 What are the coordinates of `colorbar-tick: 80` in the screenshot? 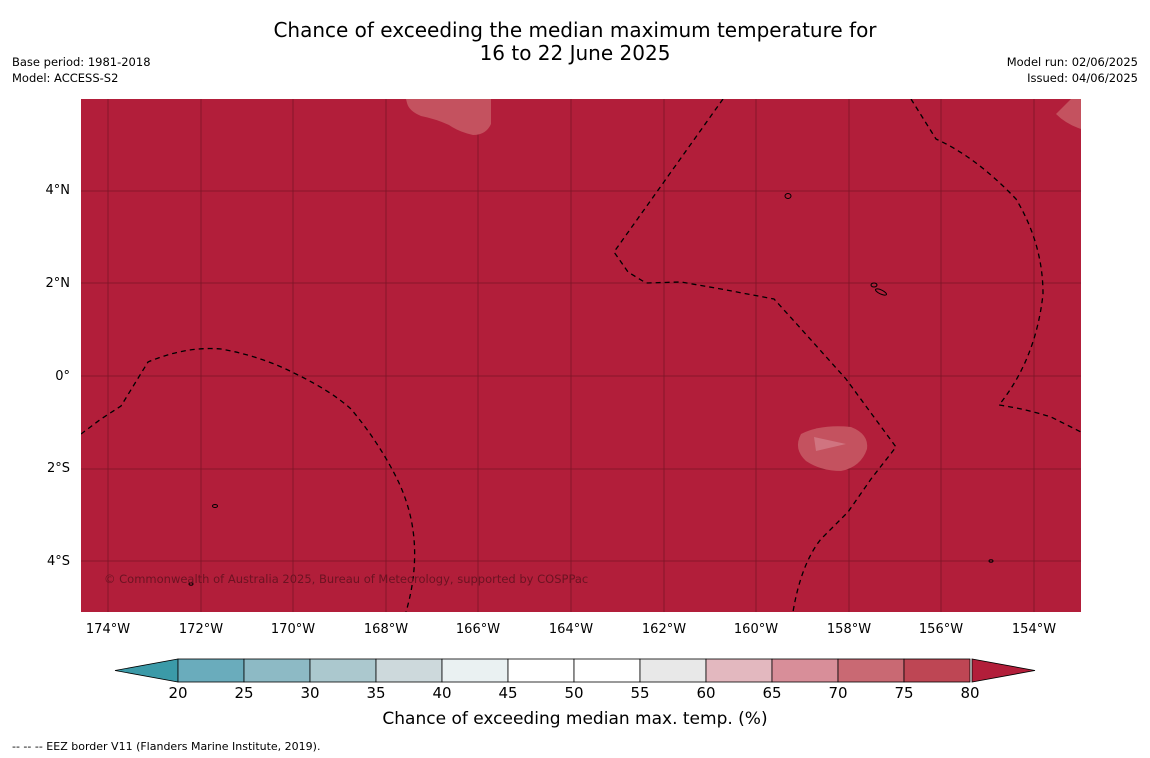 It's located at (970, 693).